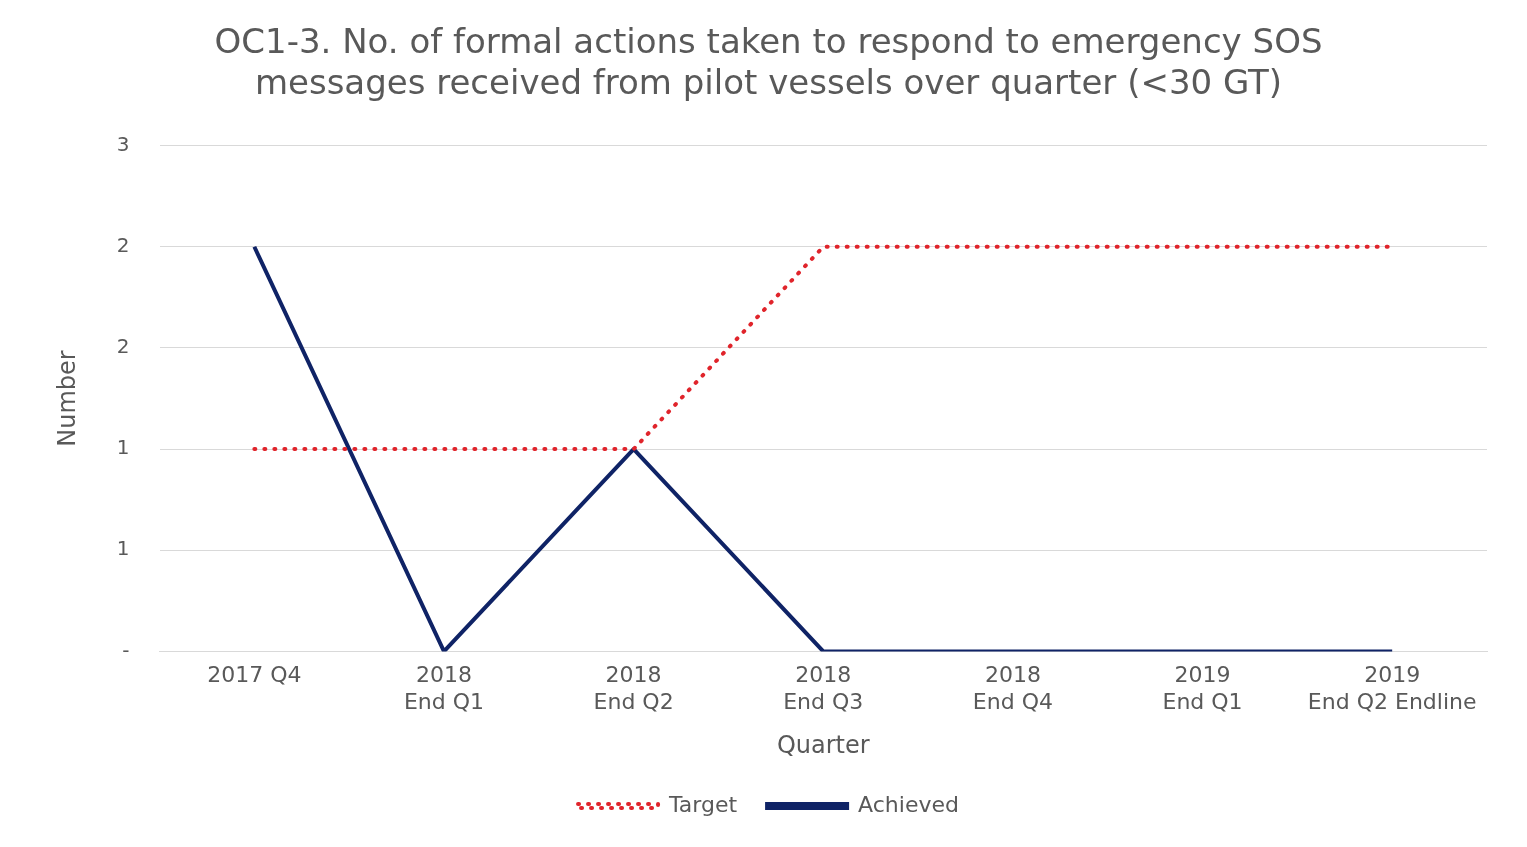 Image resolution: width=1527 pixels, height=847 pixels. What do you see at coordinates (1012, 701) in the screenshot?
I see `category-label: End Q4` at bounding box center [1012, 701].